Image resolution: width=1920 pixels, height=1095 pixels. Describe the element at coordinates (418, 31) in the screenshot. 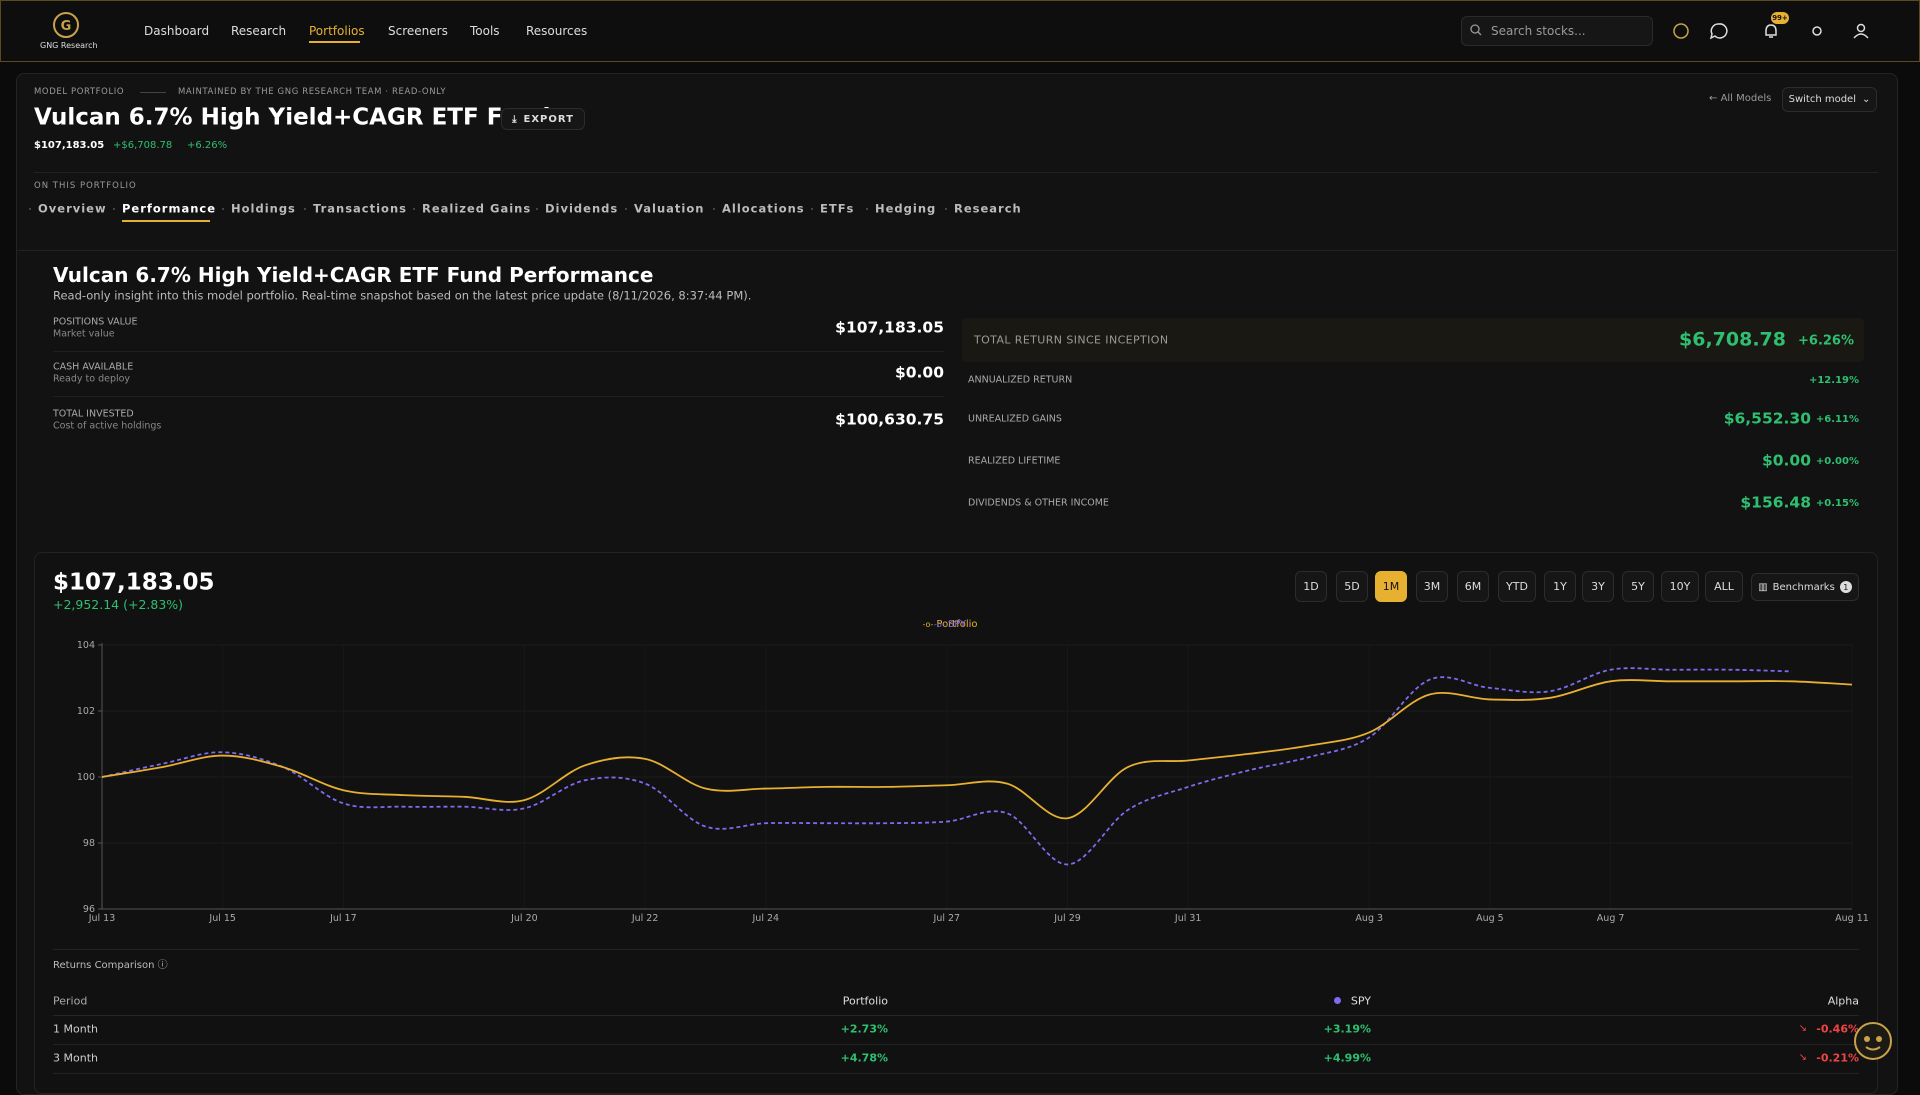

I see `nav-item: Screeners` at that location.